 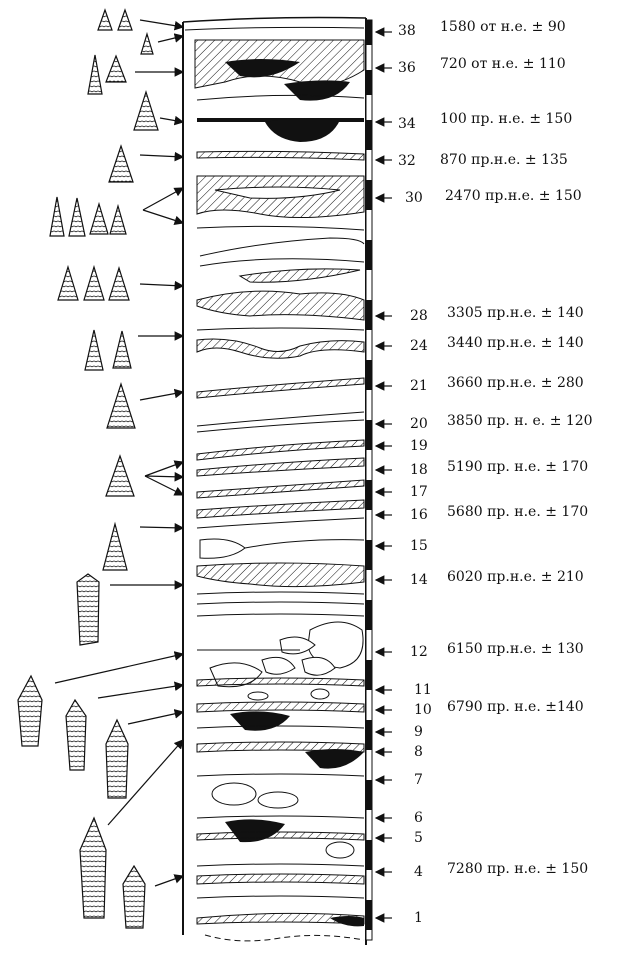 I want to click on scale-bar-icon, so click(x=369, y=480).